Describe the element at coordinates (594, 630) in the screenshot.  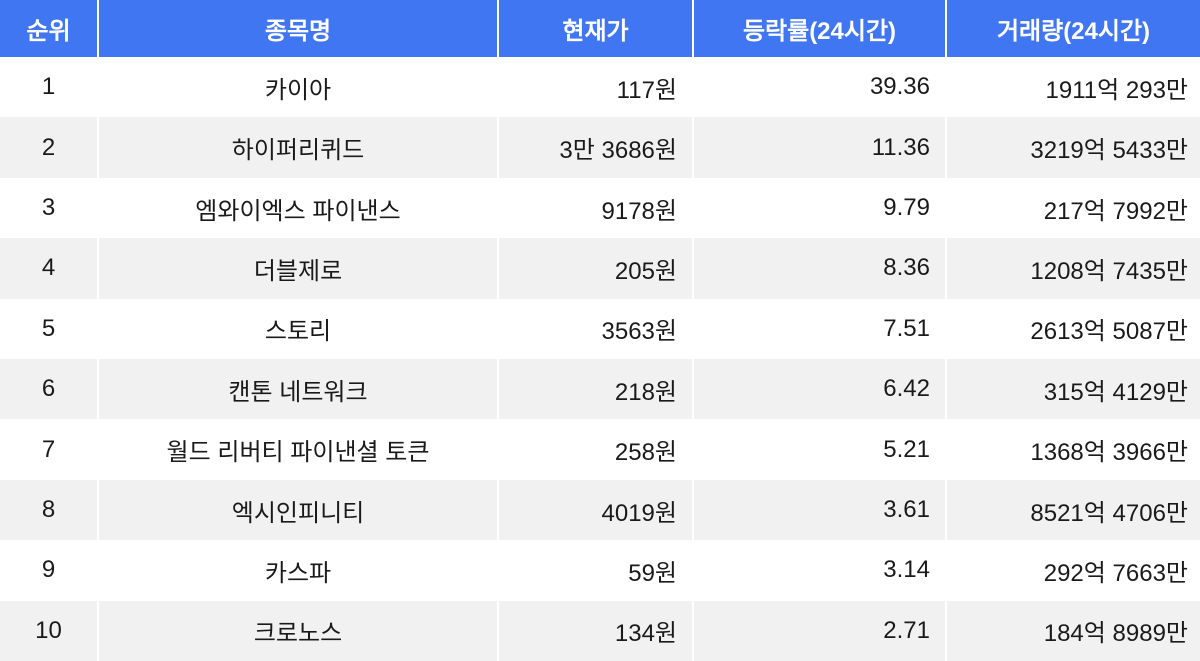
I see `cell-price: 134원` at that location.